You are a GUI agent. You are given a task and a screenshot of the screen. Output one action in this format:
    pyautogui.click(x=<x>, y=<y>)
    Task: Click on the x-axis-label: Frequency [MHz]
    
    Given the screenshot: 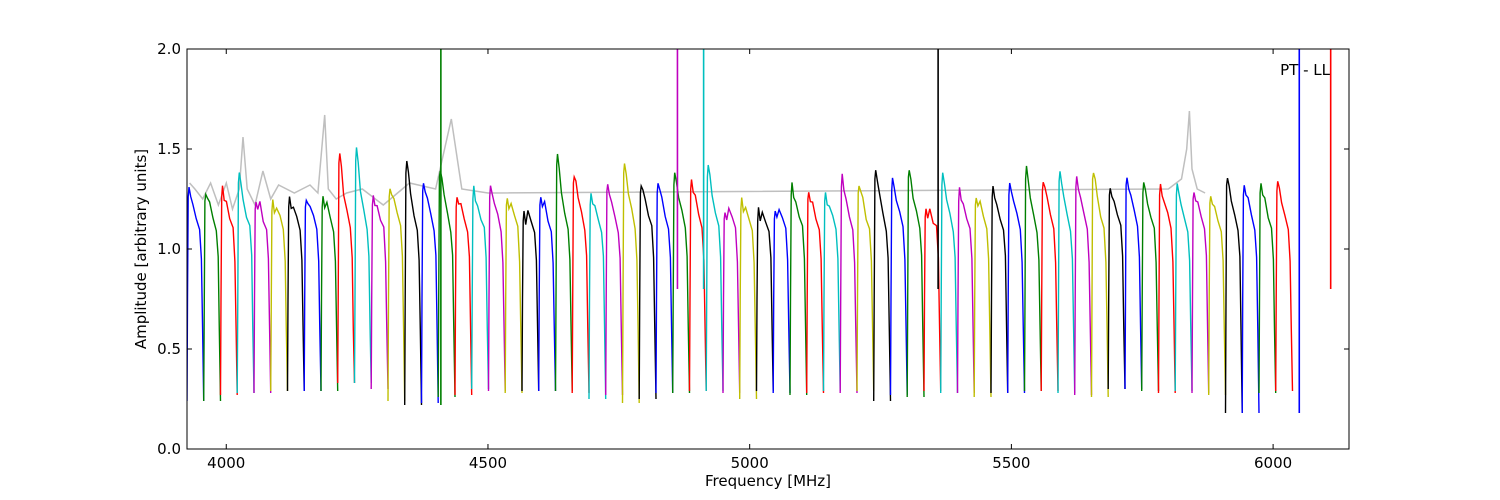 What is the action you would take?
    pyautogui.click(x=768, y=481)
    